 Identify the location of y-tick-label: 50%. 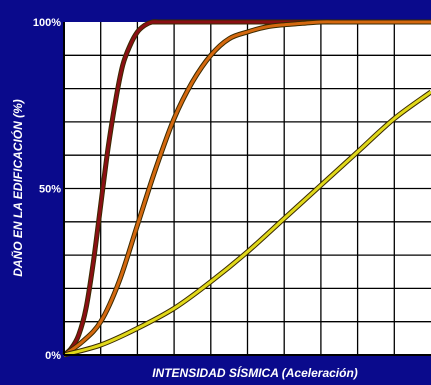
(50, 190).